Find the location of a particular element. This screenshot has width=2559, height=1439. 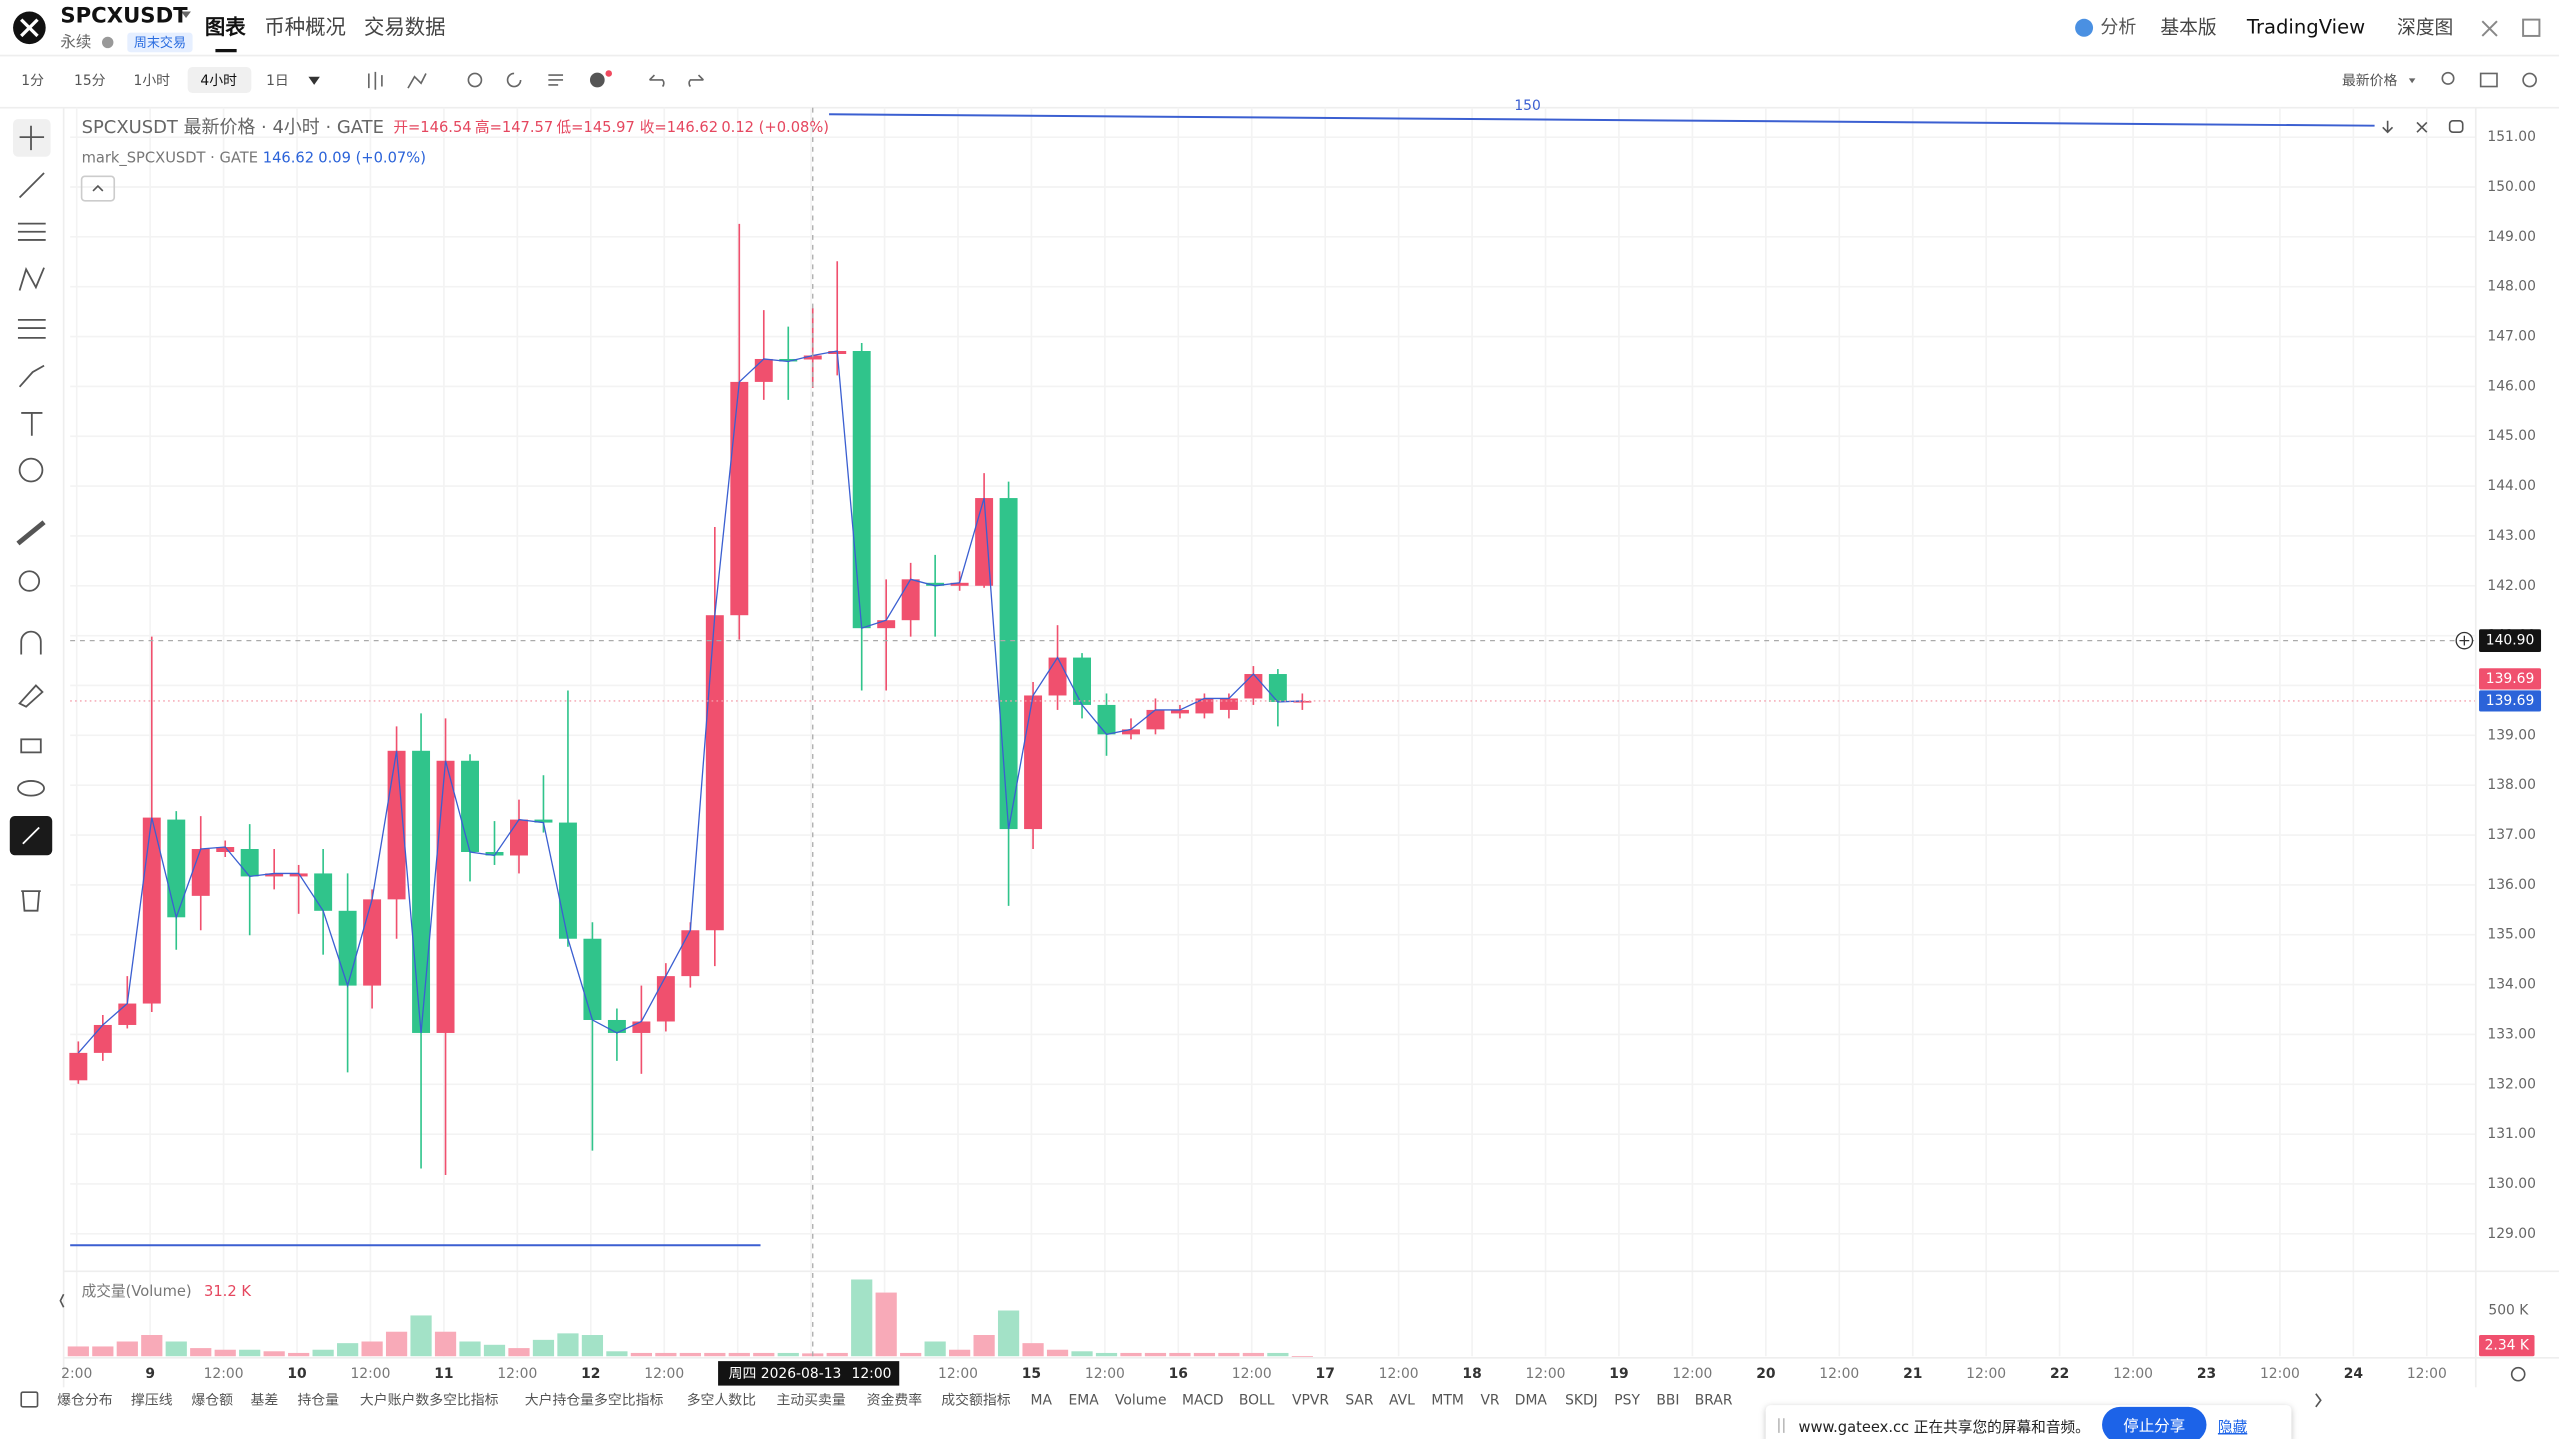

x-tick-label: 15 is located at coordinates (1031, 1374).